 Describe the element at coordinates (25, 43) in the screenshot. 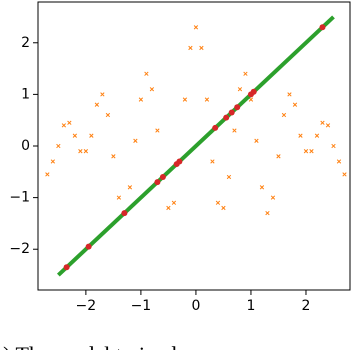

I see `y-tick-label: 2` at that location.